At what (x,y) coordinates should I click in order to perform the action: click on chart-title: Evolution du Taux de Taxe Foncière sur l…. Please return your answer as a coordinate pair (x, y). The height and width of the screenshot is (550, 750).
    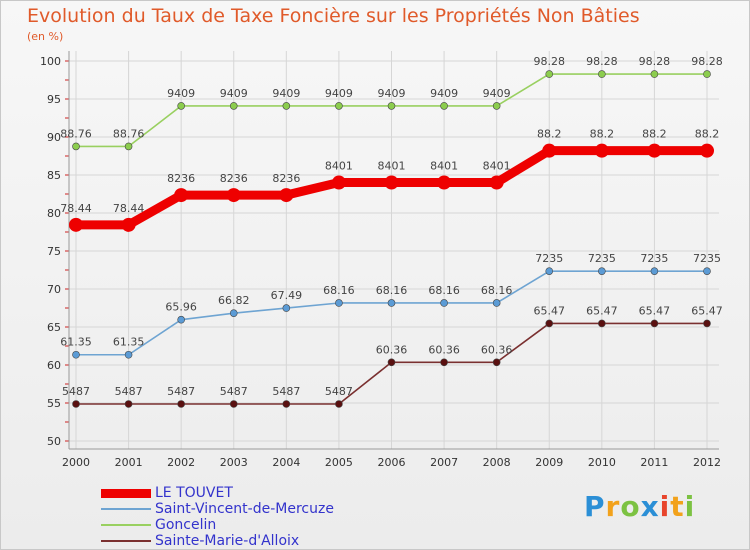
    Looking at the image, I should click on (333, 16).